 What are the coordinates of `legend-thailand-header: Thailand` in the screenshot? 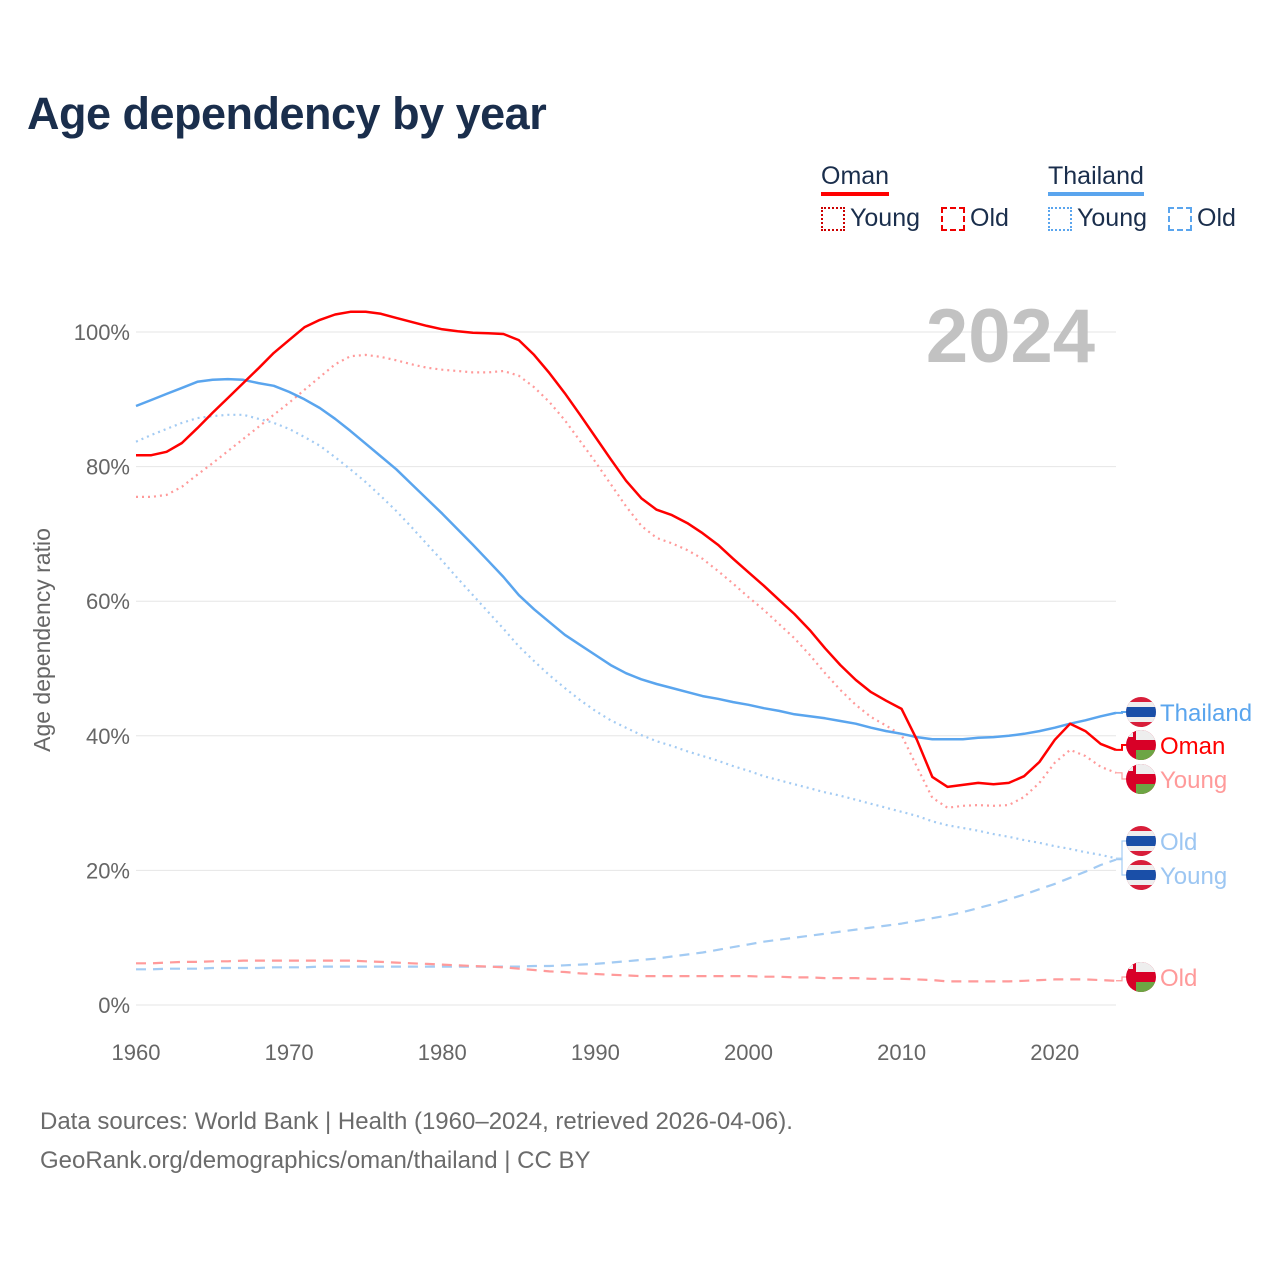 It's located at (1096, 179).